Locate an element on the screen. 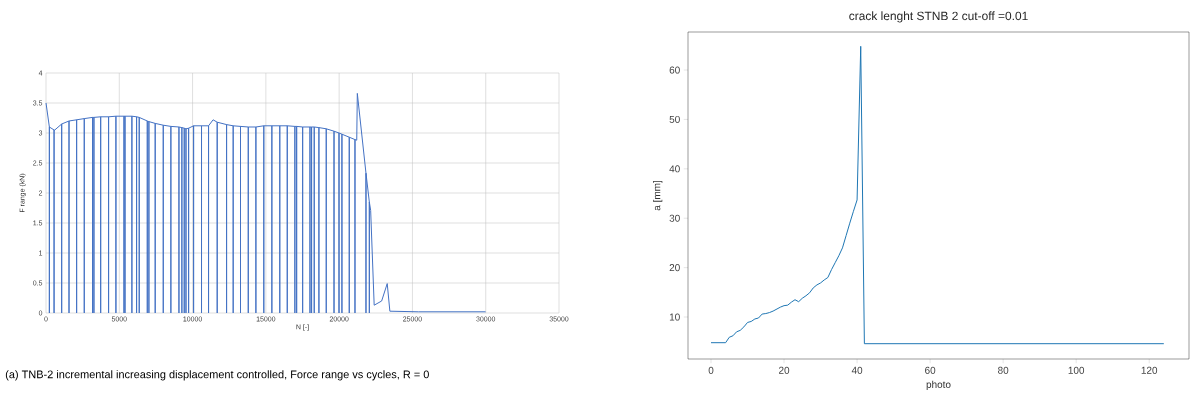 The image size is (1192, 408). x-tick-label: 120 is located at coordinates (1149, 370).